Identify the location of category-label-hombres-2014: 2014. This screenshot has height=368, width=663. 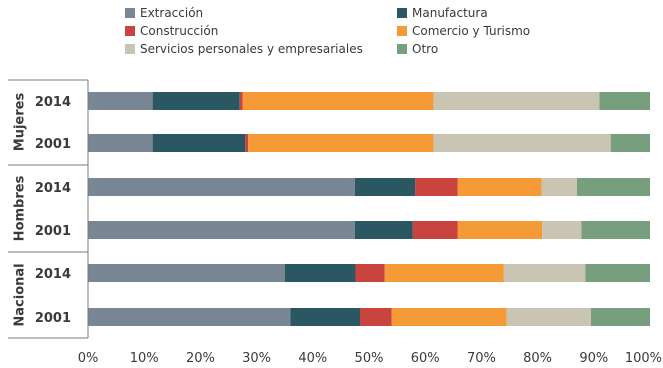
(53, 188).